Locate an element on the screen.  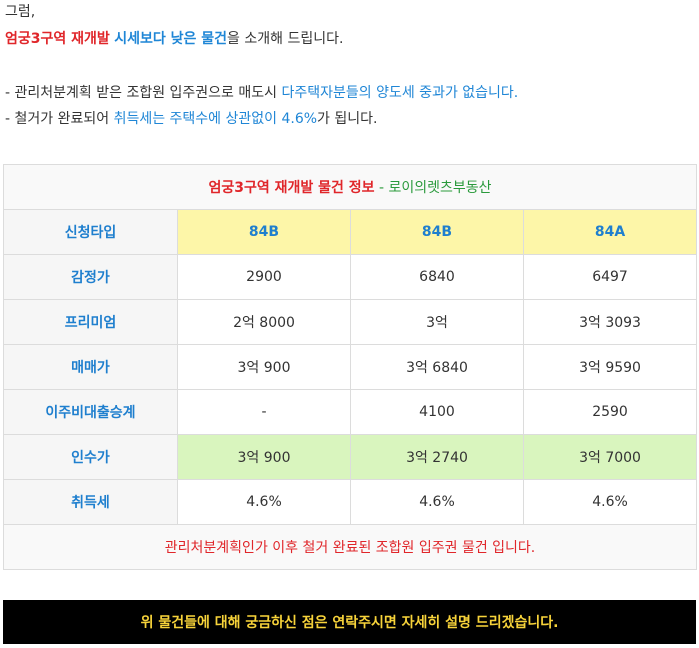
row-label: 감정가 is located at coordinates (90, 277).